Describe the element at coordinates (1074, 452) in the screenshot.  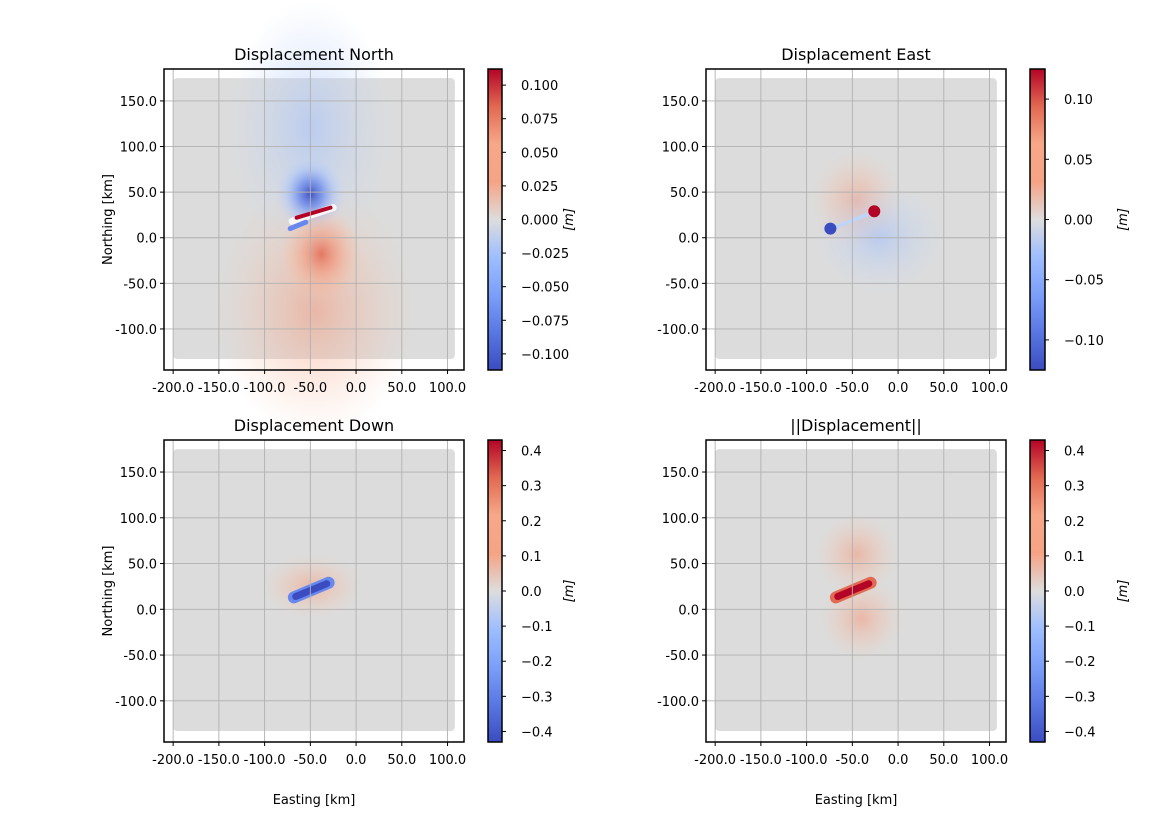
I see `colorbar-tick-label: 0.4` at that location.